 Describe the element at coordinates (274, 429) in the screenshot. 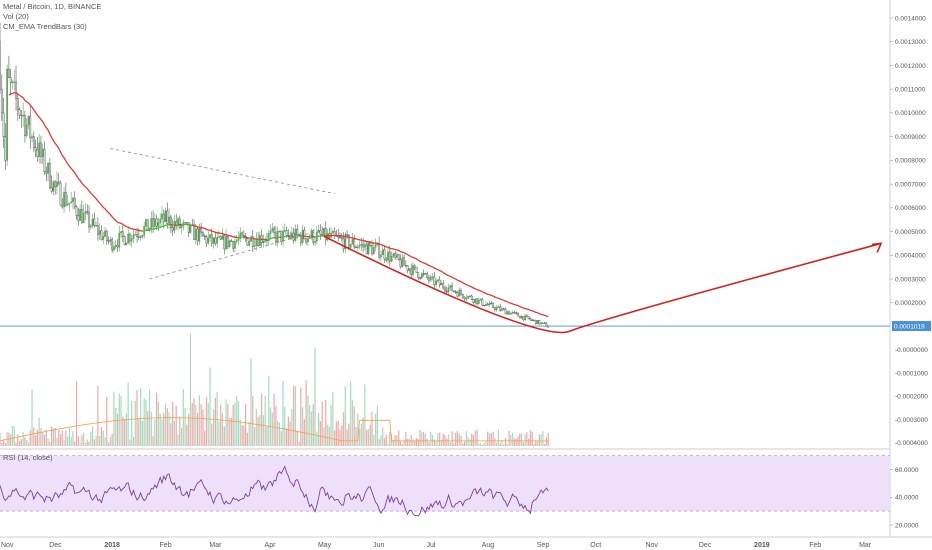

I see `volume-ma-line` at that location.